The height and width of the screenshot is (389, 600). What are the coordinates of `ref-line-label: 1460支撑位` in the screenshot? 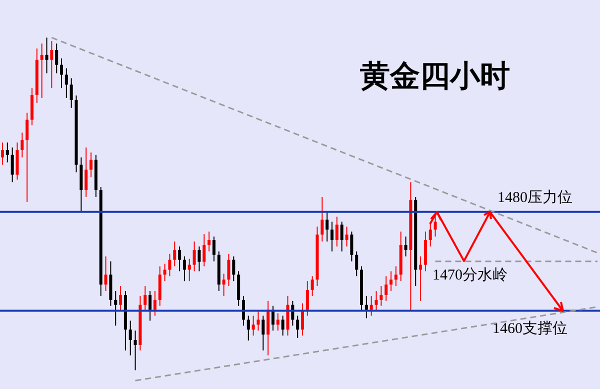 It's located at (530, 328).